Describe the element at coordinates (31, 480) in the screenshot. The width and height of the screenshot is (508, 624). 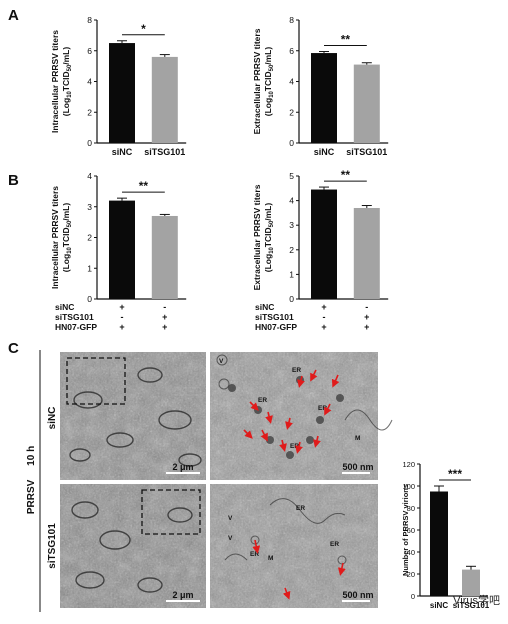
I see `em-side-label: PRRSV 10 h` at that location.